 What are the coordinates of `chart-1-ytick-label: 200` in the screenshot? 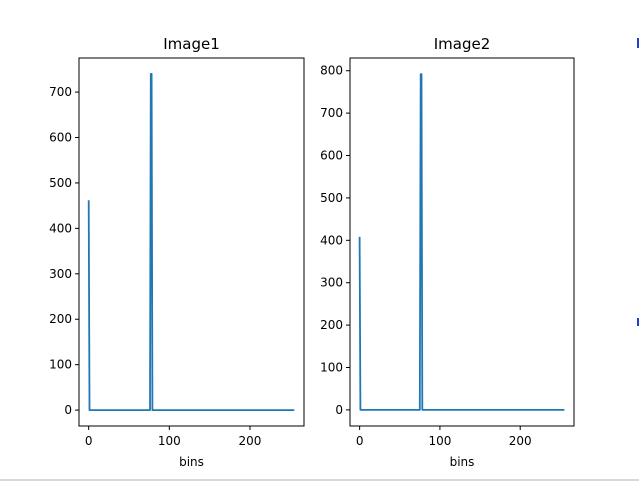 It's located at (60, 319).